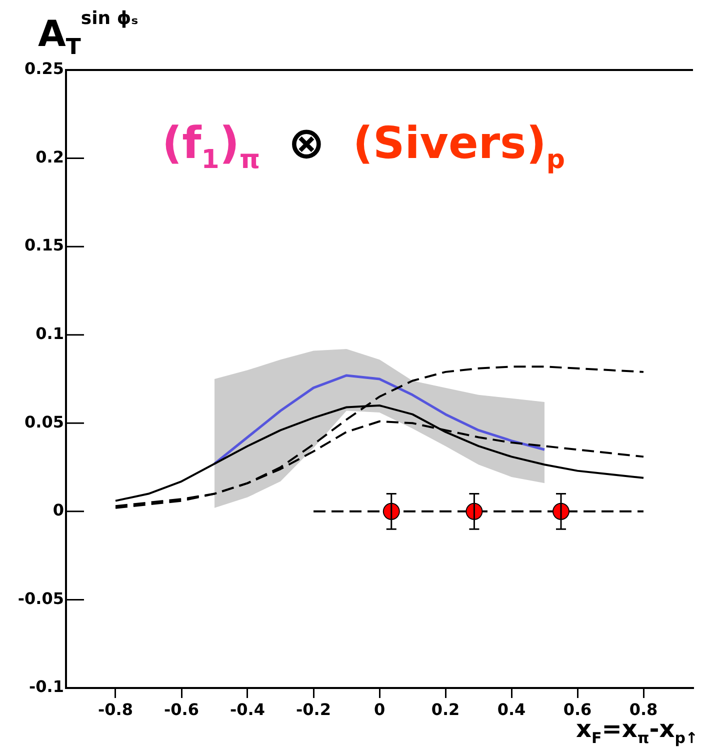 The width and height of the screenshot is (702, 755). Describe the element at coordinates (58, 510) in the screenshot. I see `y-tick-label: 0` at that location.